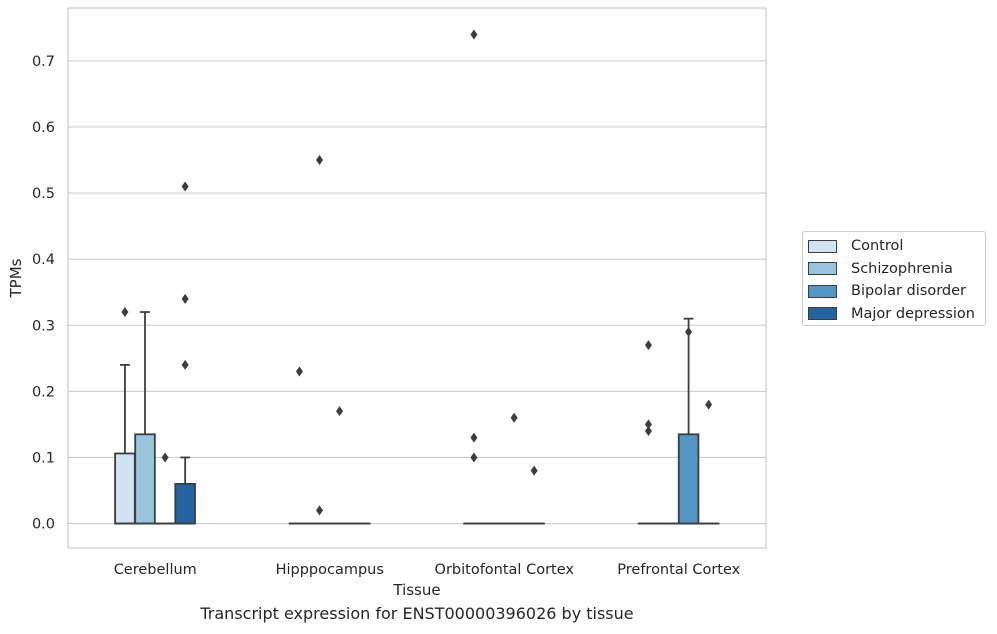 The height and width of the screenshot is (634, 997). What do you see at coordinates (822, 291) in the screenshot?
I see `legend-swatch-bipolar-disorder` at bounding box center [822, 291].